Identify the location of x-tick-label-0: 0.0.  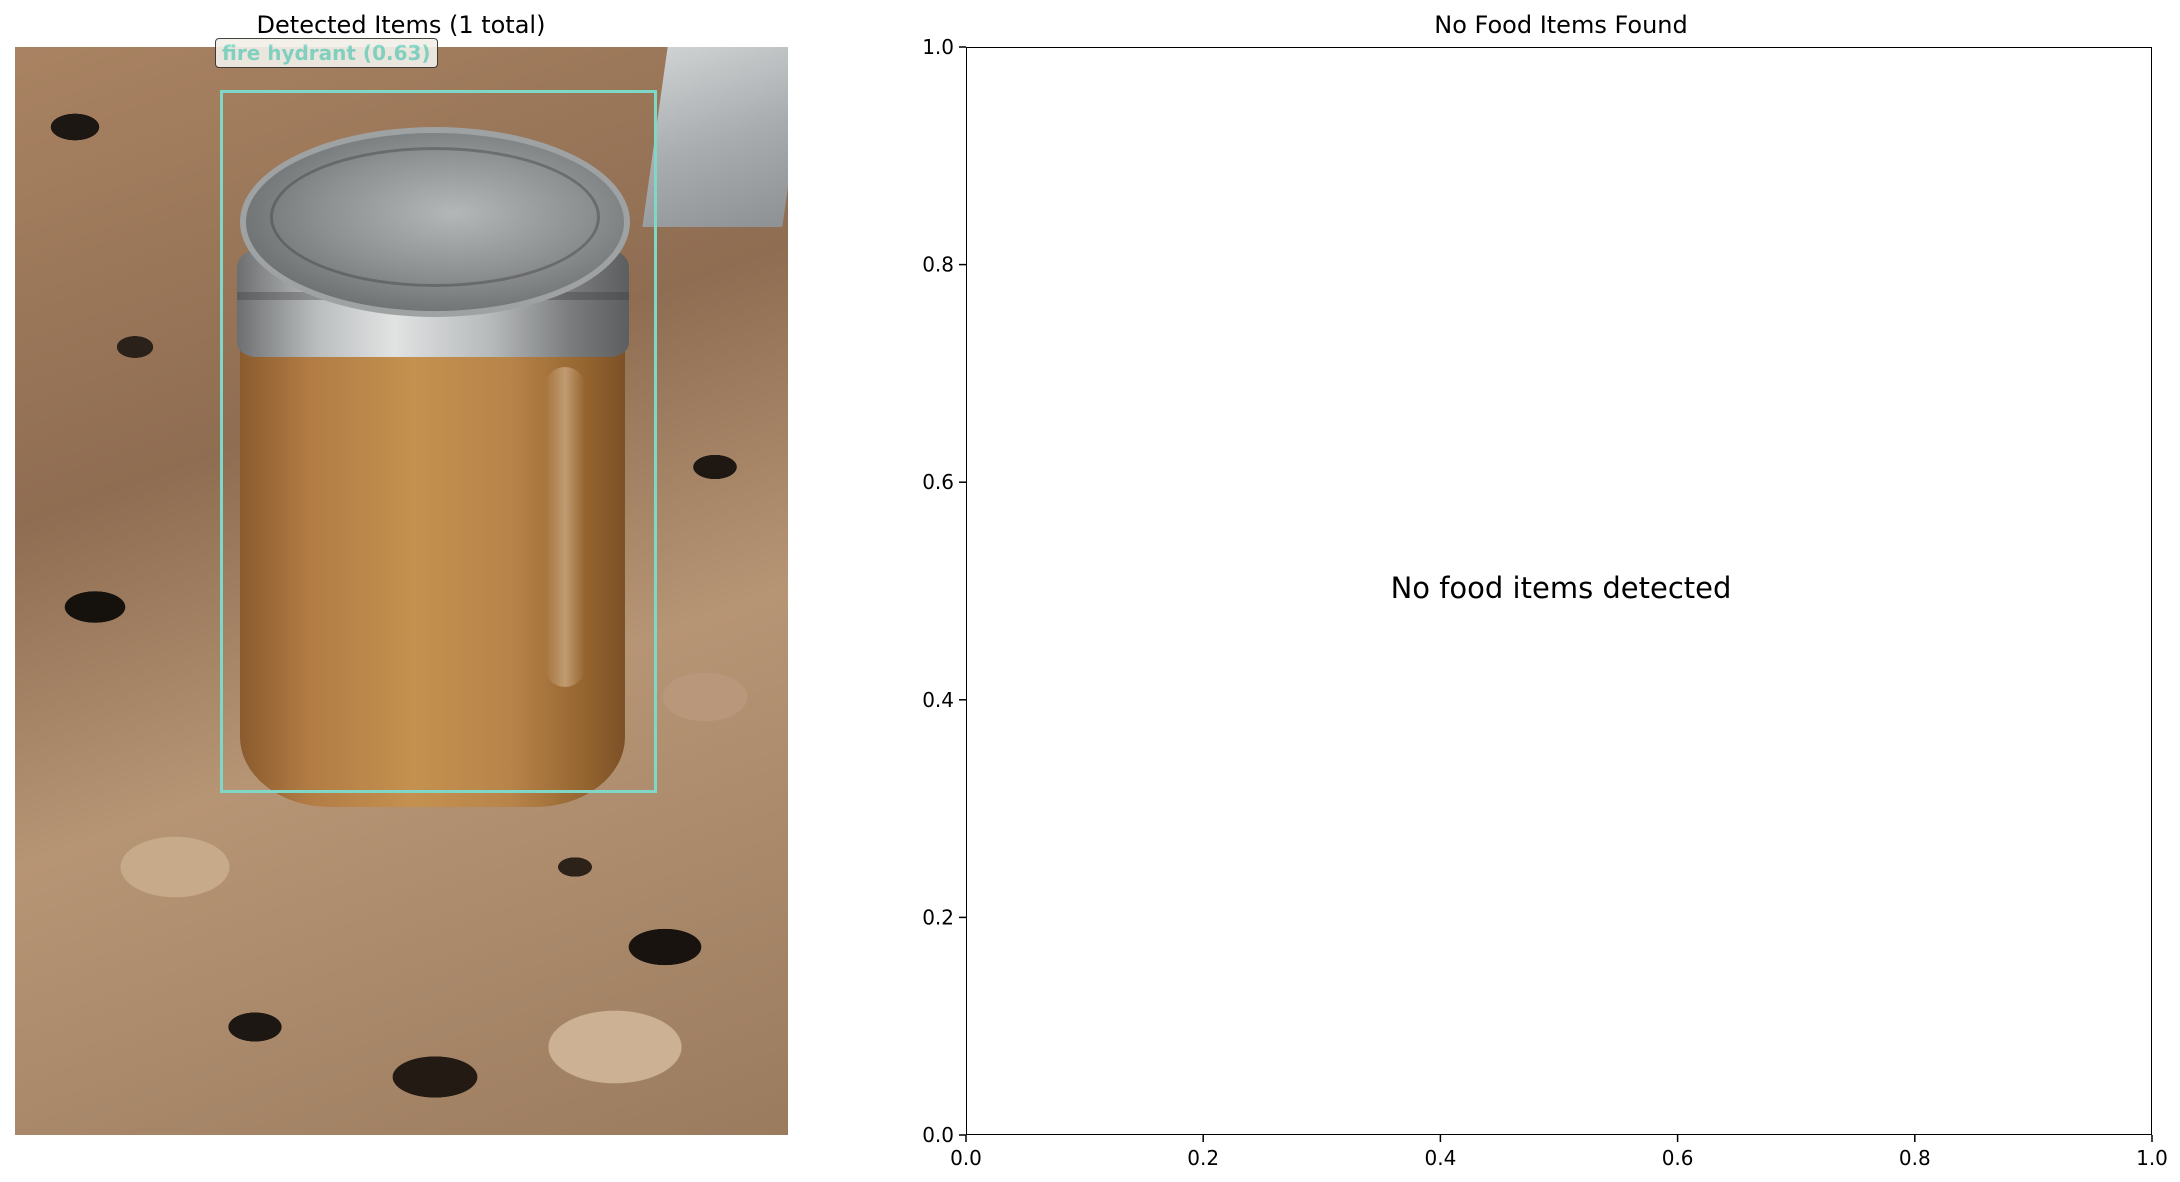
(966, 1158).